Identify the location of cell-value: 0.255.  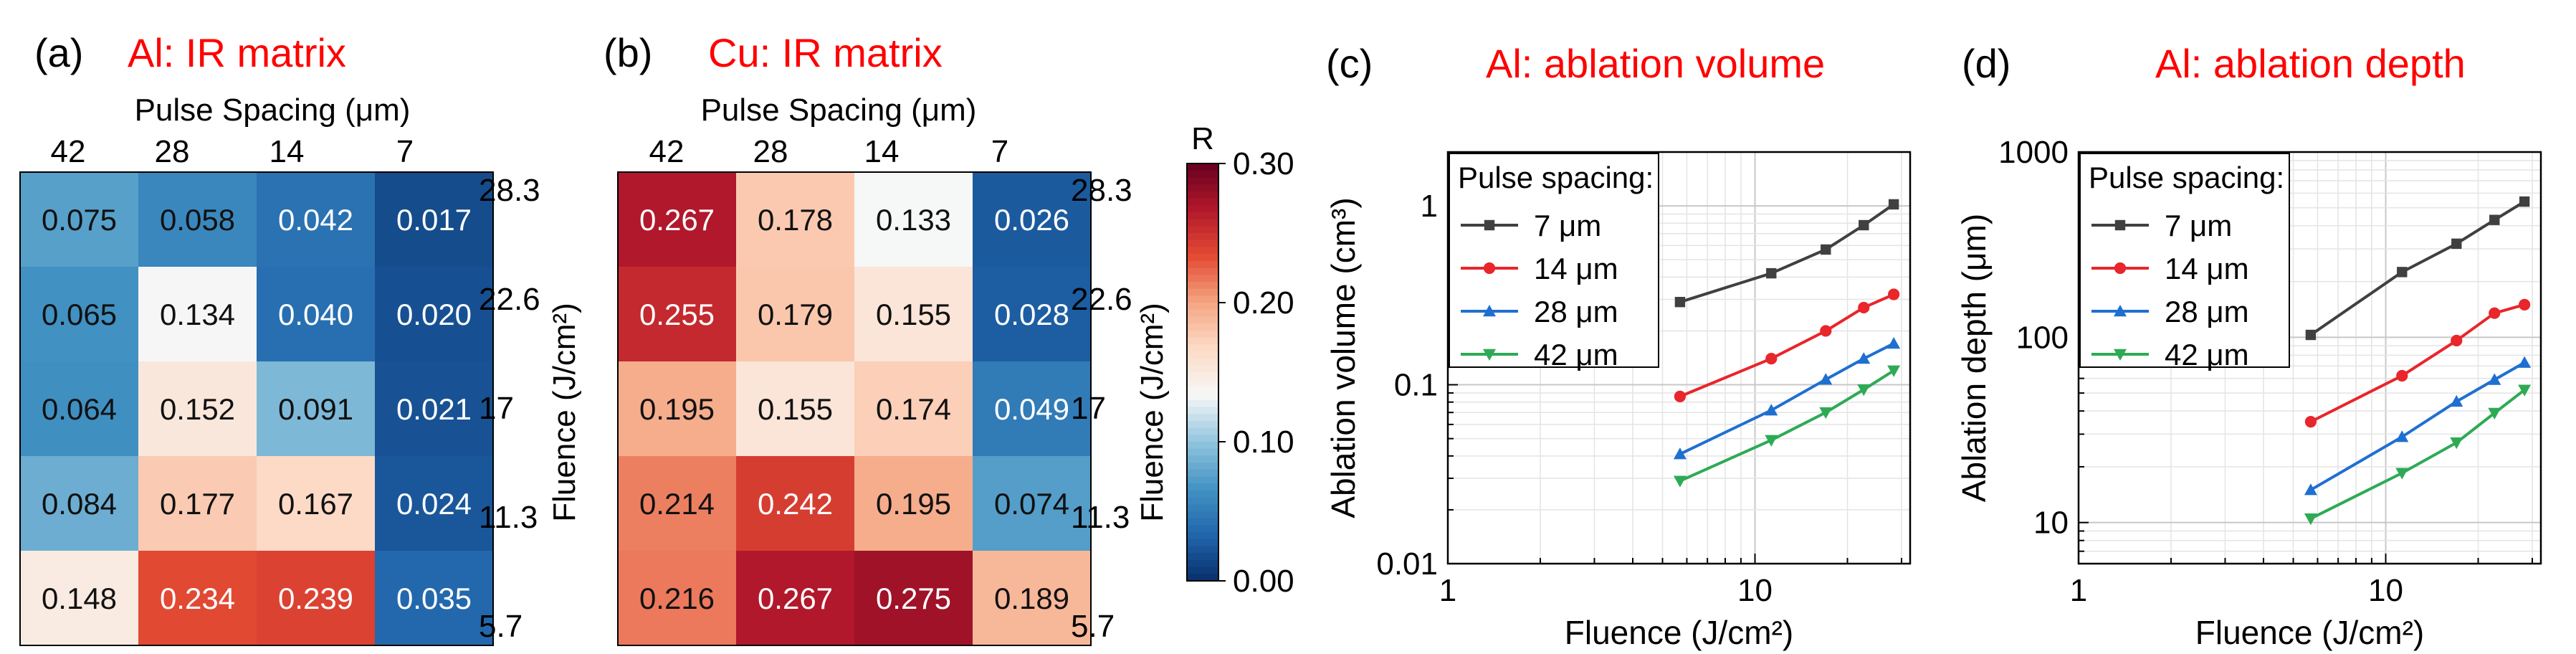
(677, 314).